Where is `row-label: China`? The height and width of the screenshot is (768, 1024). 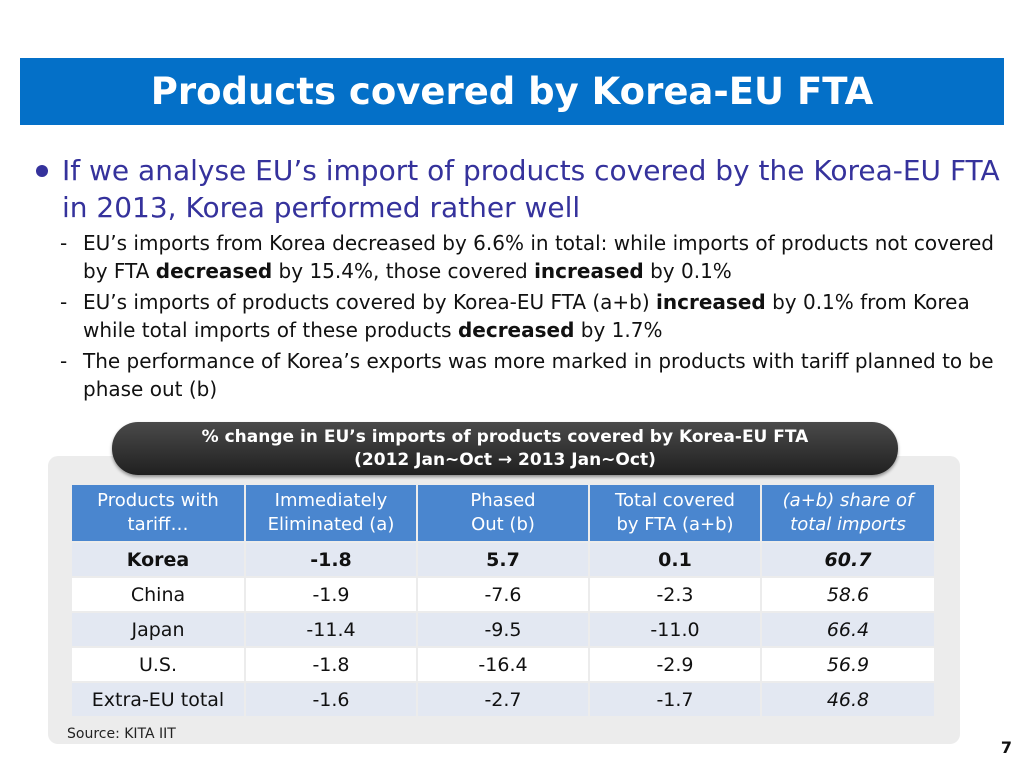
row-label: China is located at coordinates (158, 594).